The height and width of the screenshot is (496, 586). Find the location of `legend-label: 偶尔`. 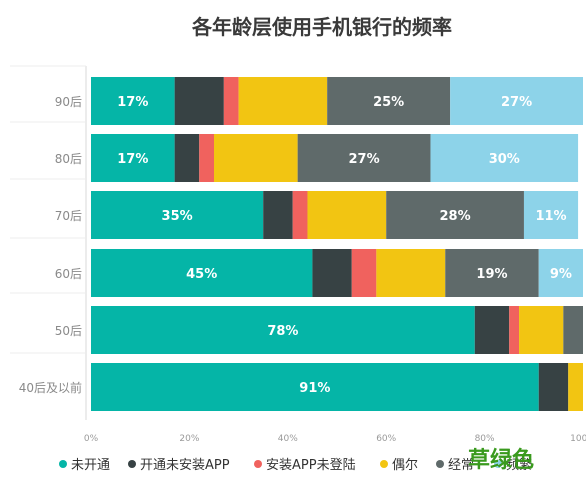

legend-label: 偶尔 is located at coordinates (405, 465).